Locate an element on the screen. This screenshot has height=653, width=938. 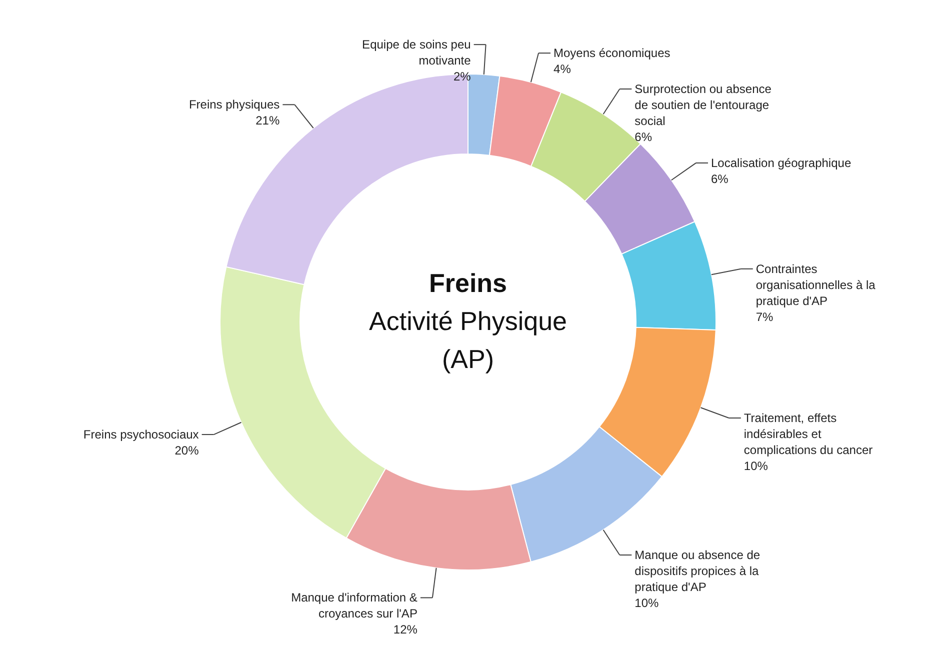
data-label: 12% is located at coordinates (405, 629).